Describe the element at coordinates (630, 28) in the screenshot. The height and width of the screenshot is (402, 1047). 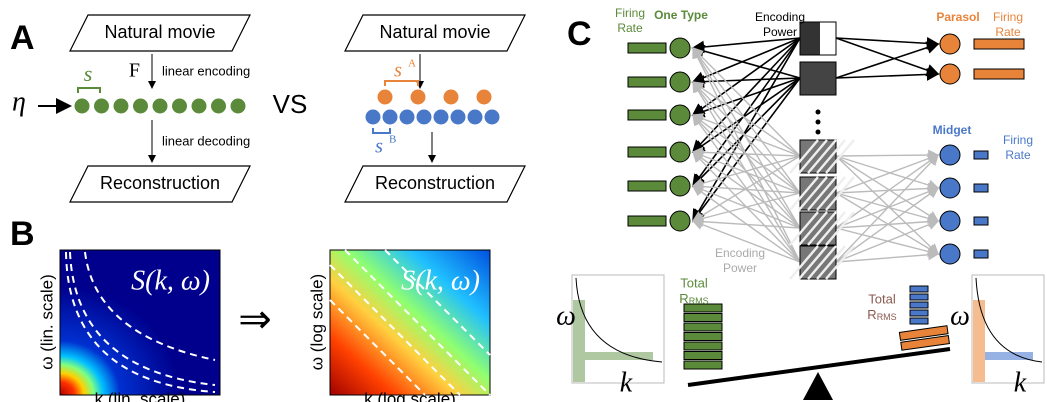
I see `label: Rate` at that location.